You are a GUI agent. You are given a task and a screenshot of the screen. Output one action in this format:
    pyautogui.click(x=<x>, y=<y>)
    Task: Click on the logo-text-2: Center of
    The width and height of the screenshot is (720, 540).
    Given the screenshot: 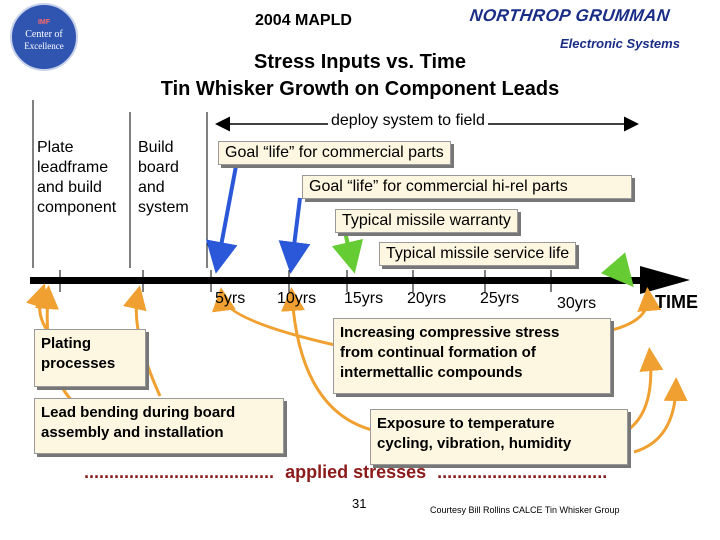 What is the action you would take?
    pyautogui.click(x=44, y=34)
    